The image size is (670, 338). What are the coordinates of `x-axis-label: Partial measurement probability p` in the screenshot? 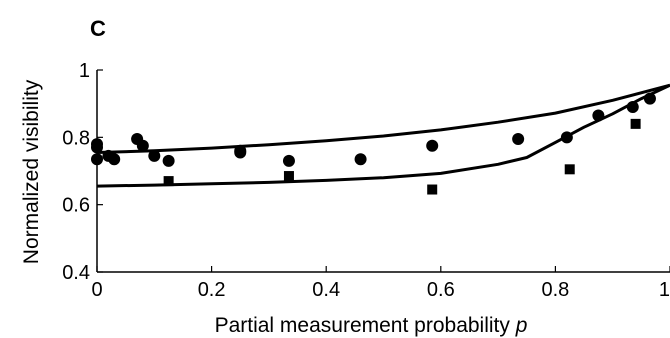 It's located at (371, 325).